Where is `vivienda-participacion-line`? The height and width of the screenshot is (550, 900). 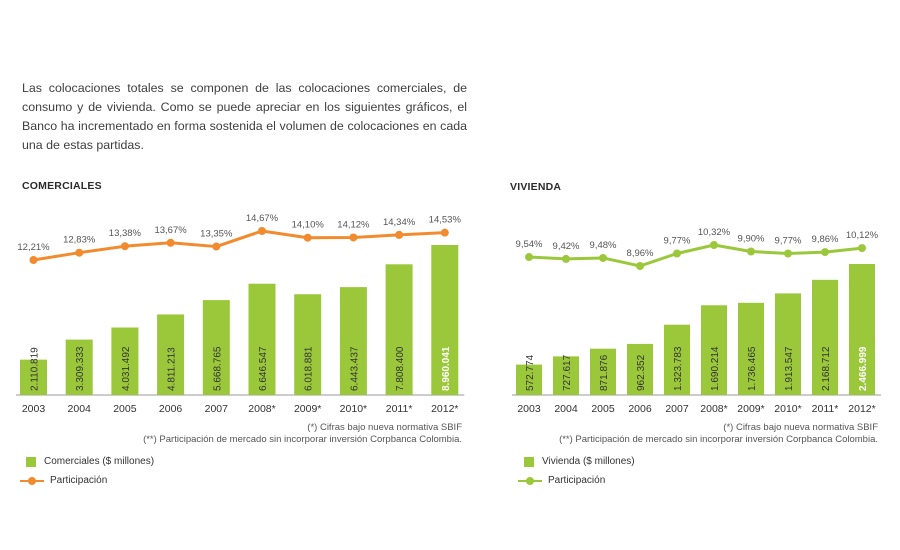
vivienda-participacion-line is located at coordinates (695, 255).